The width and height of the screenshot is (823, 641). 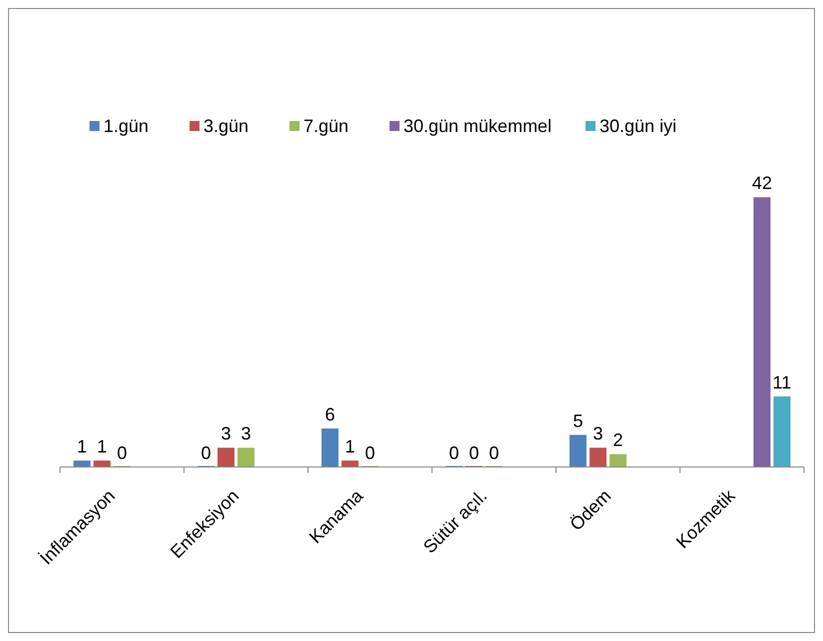 What do you see at coordinates (478, 126) in the screenshot?
I see `legend-label: 30.gün mükemmel` at bounding box center [478, 126].